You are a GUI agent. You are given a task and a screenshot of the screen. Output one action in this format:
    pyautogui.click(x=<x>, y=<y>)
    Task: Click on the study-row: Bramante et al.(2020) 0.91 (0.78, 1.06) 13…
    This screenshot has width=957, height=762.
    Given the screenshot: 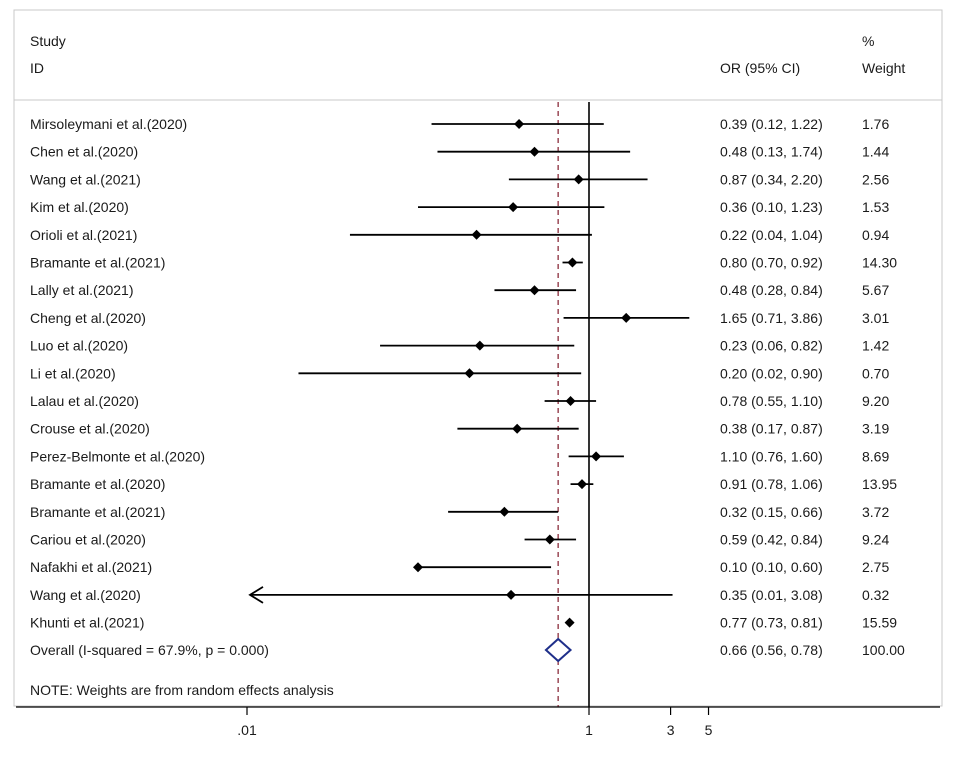 What is the action you would take?
    pyautogui.click(x=463, y=484)
    